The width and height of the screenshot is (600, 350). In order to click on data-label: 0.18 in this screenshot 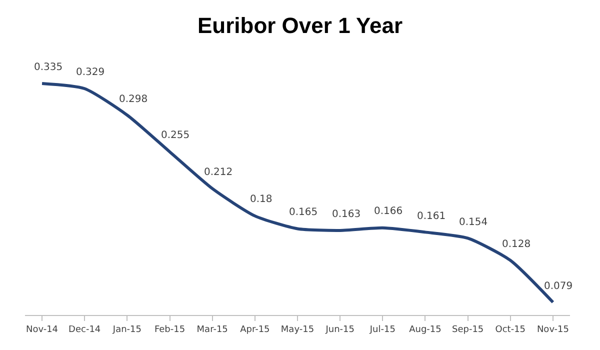, I will do `click(261, 199)`.